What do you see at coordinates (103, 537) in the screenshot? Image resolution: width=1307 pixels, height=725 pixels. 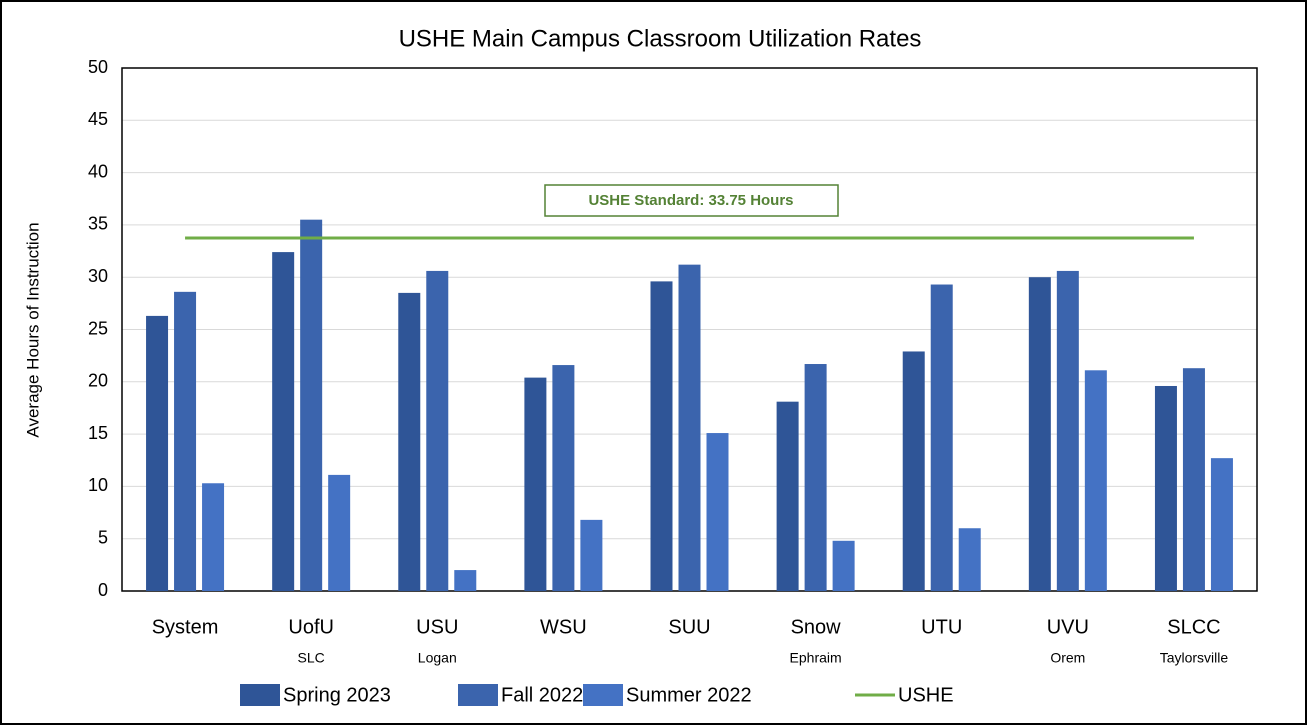 I see `y-tick-label: 5` at bounding box center [103, 537].